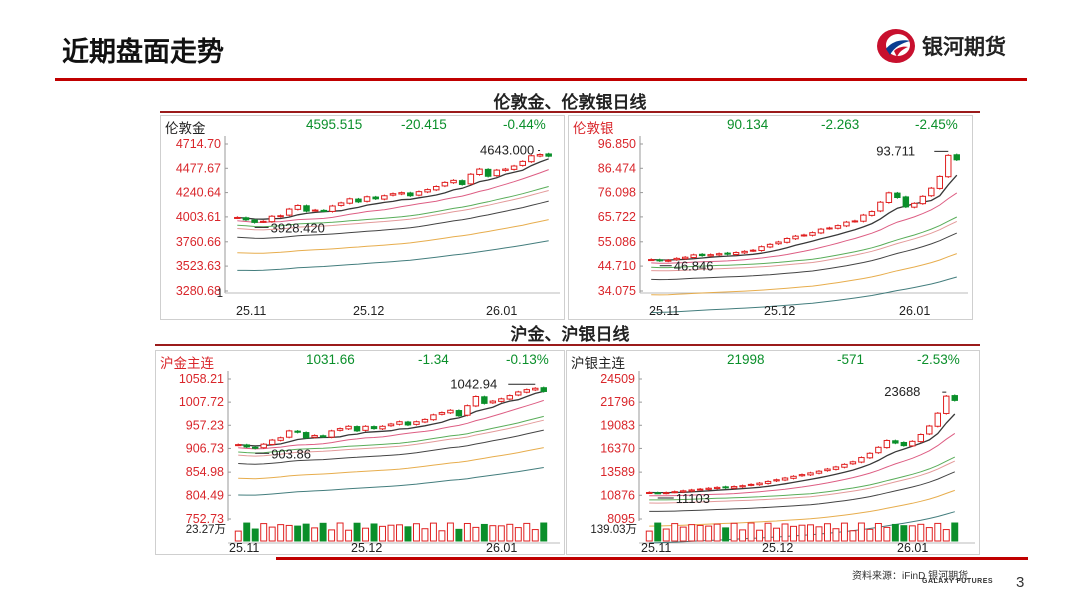  I want to click on volume-label: 139.03万, so click(613, 530).